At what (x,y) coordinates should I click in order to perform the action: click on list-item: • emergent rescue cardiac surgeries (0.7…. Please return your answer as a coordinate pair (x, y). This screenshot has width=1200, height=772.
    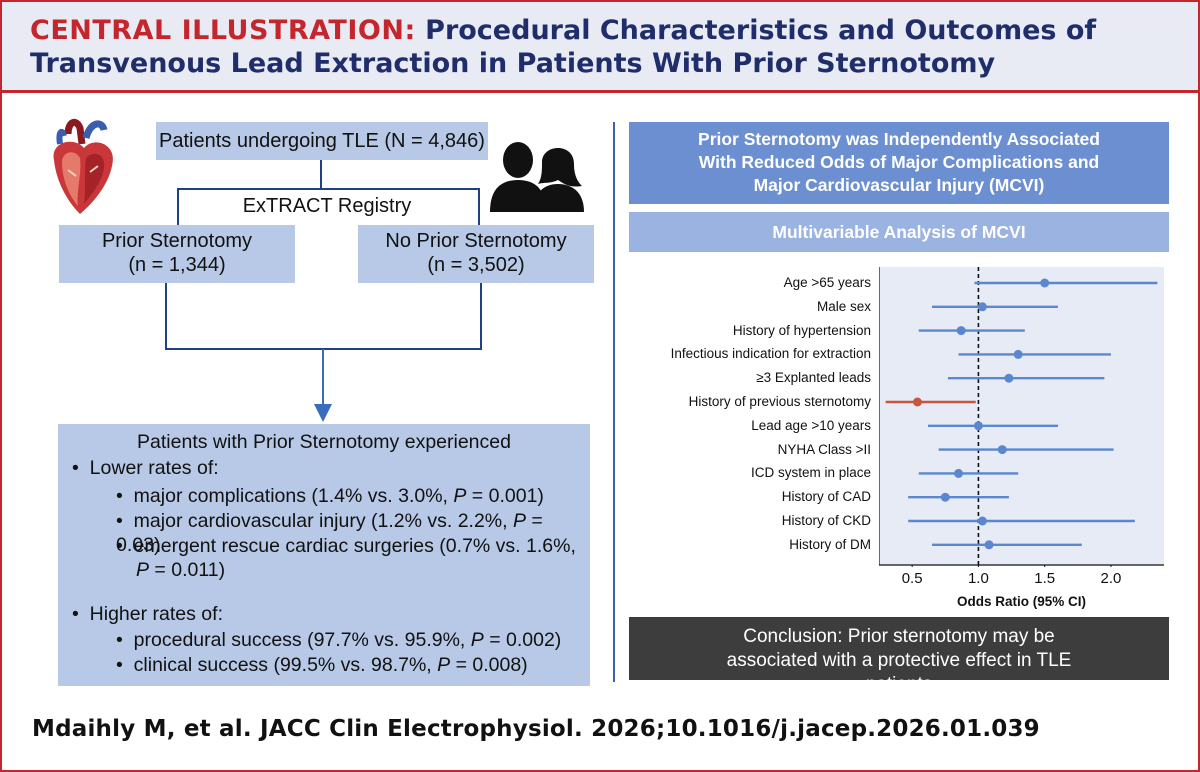
    Looking at the image, I should click on (346, 546).